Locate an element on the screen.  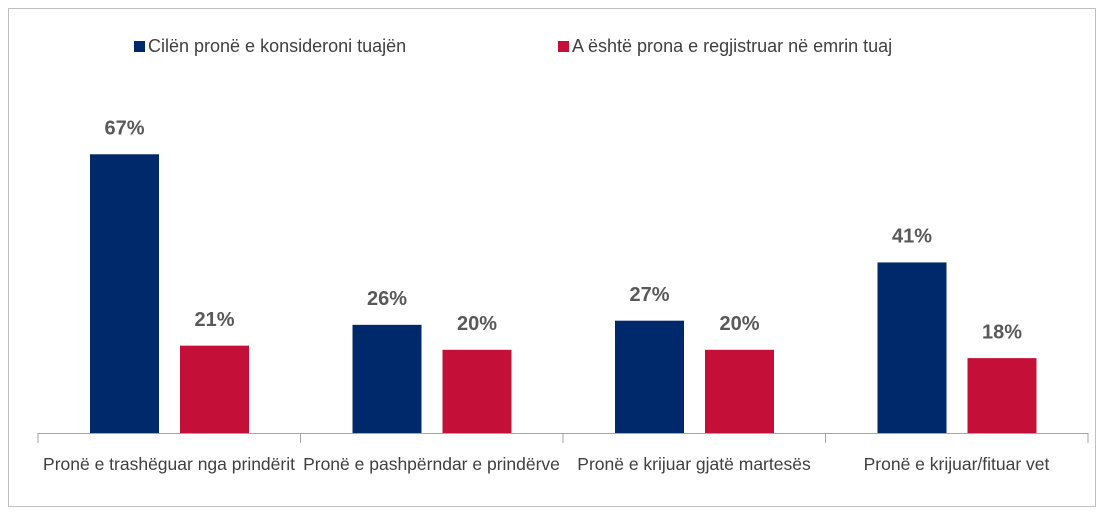
value-label: 26% is located at coordinates (387, 299).